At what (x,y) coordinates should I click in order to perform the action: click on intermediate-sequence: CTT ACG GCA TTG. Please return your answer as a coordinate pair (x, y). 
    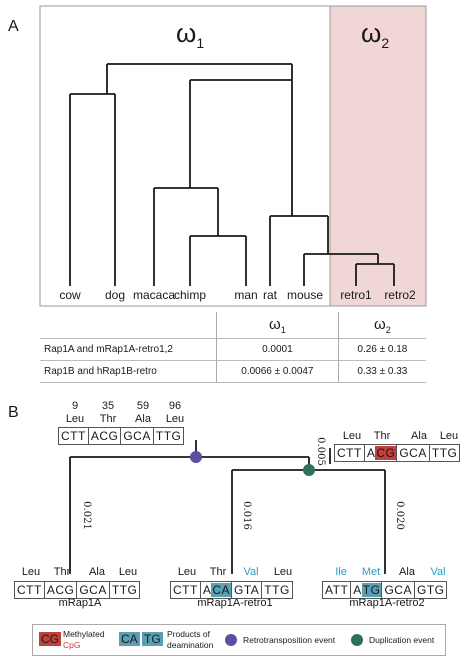
    Looking at the image, I should click on (397, 453).